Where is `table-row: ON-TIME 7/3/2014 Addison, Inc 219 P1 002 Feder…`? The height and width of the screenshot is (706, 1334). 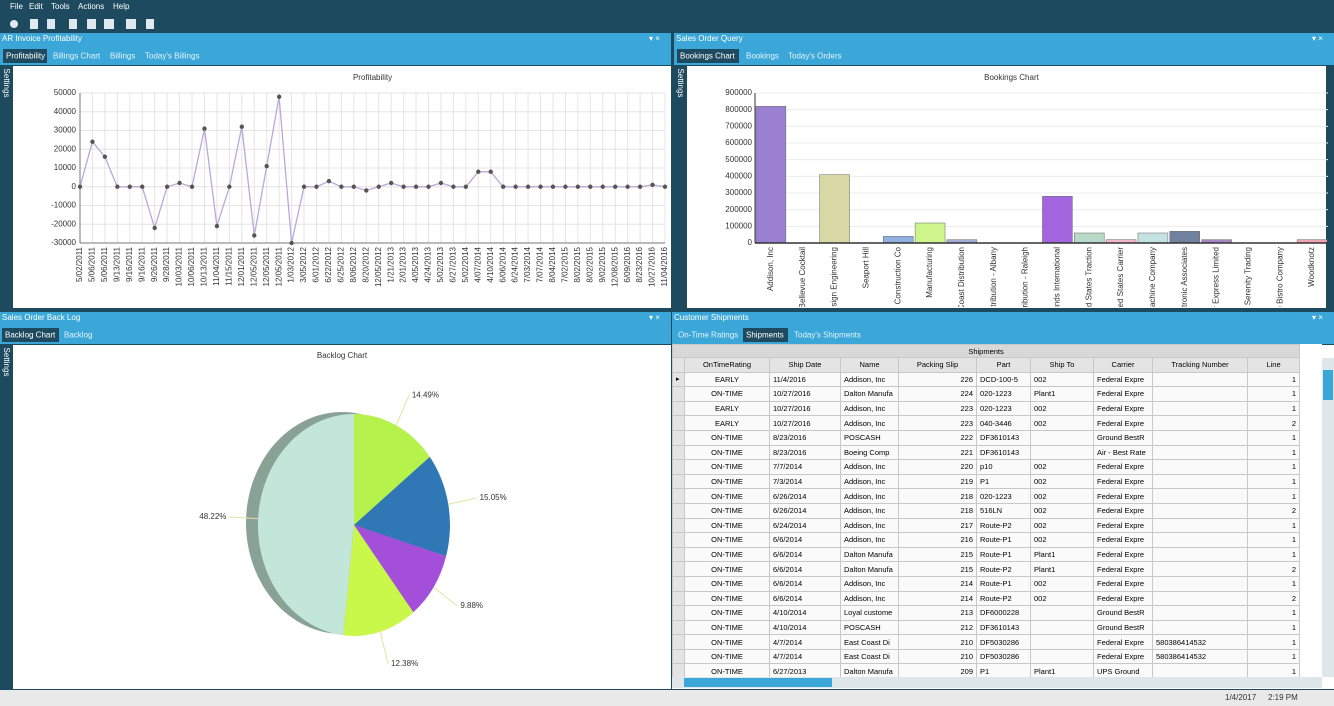 table-row: ON-TIME 7/3/2014 Addison, Inc 219 P1 002 Feder… is located at coordinates (986, 481).